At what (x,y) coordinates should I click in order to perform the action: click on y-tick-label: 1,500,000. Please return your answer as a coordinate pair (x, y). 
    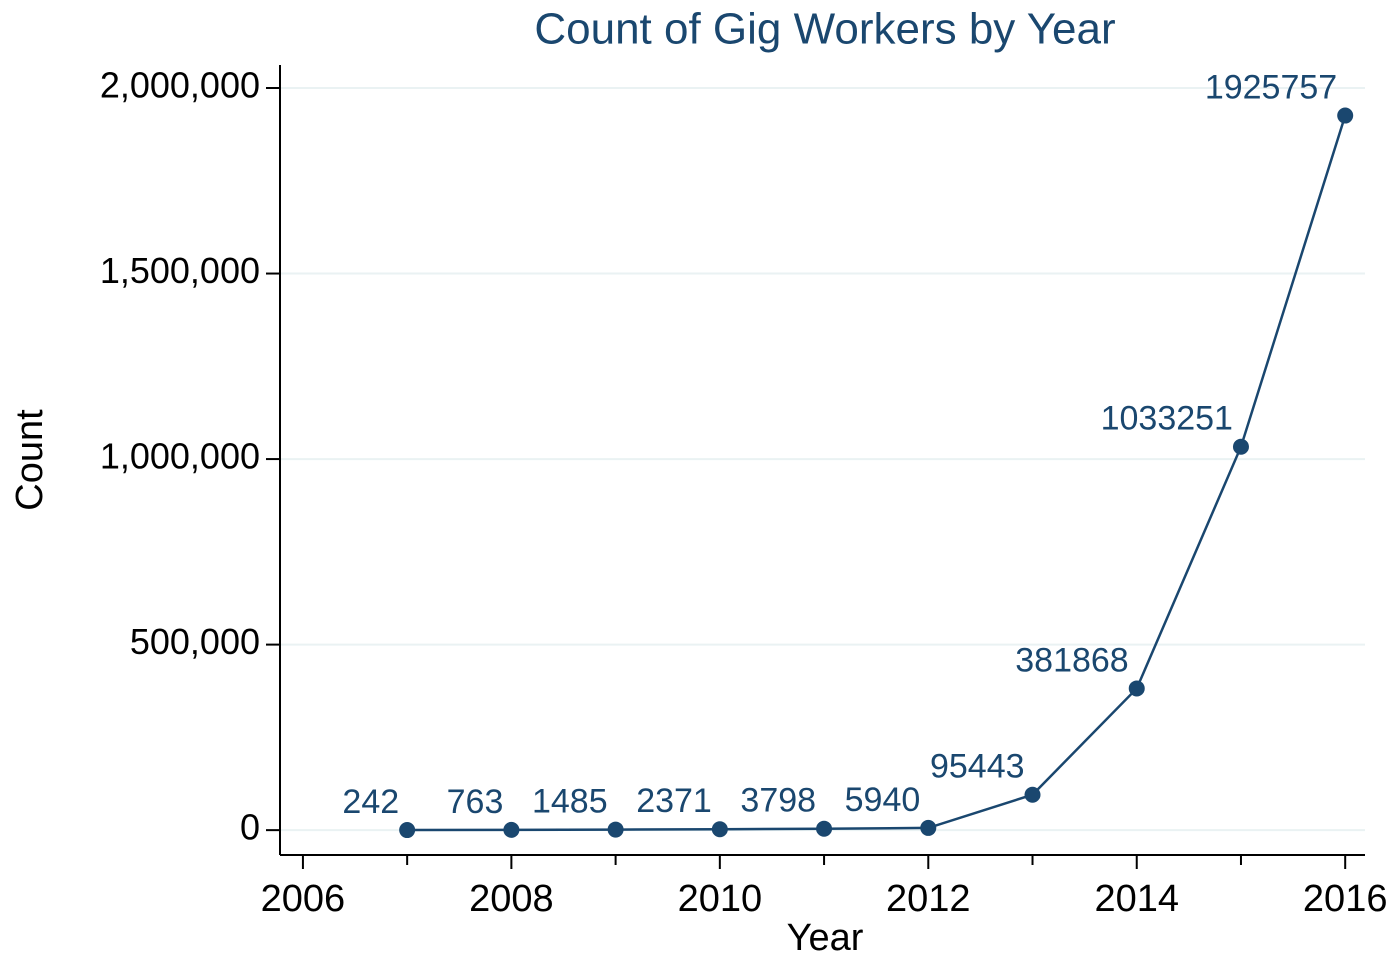
    Looking at the image, I should click on (180, 270).